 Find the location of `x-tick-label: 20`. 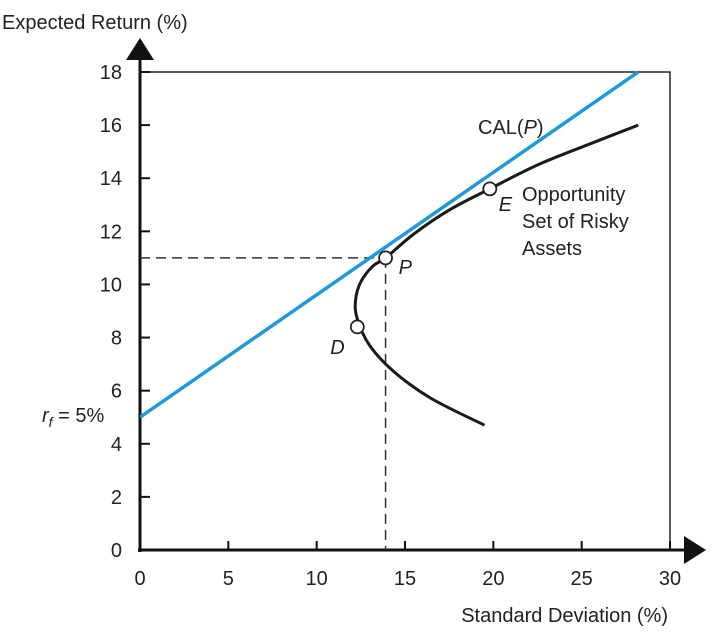

x-tick-label: 20 is located at coordinates (493, 579).